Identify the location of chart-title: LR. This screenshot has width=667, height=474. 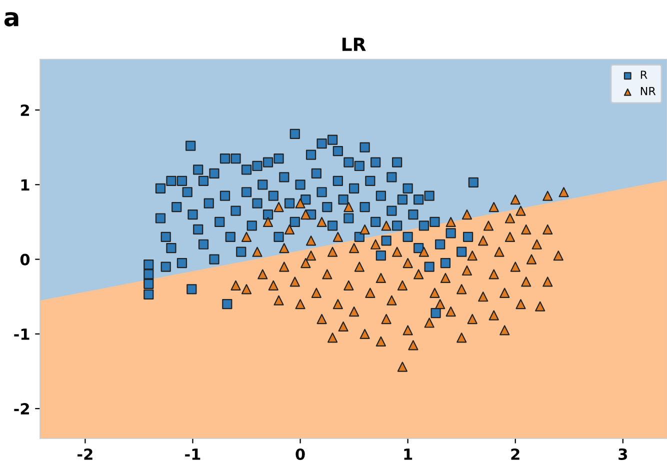
(354, 44).